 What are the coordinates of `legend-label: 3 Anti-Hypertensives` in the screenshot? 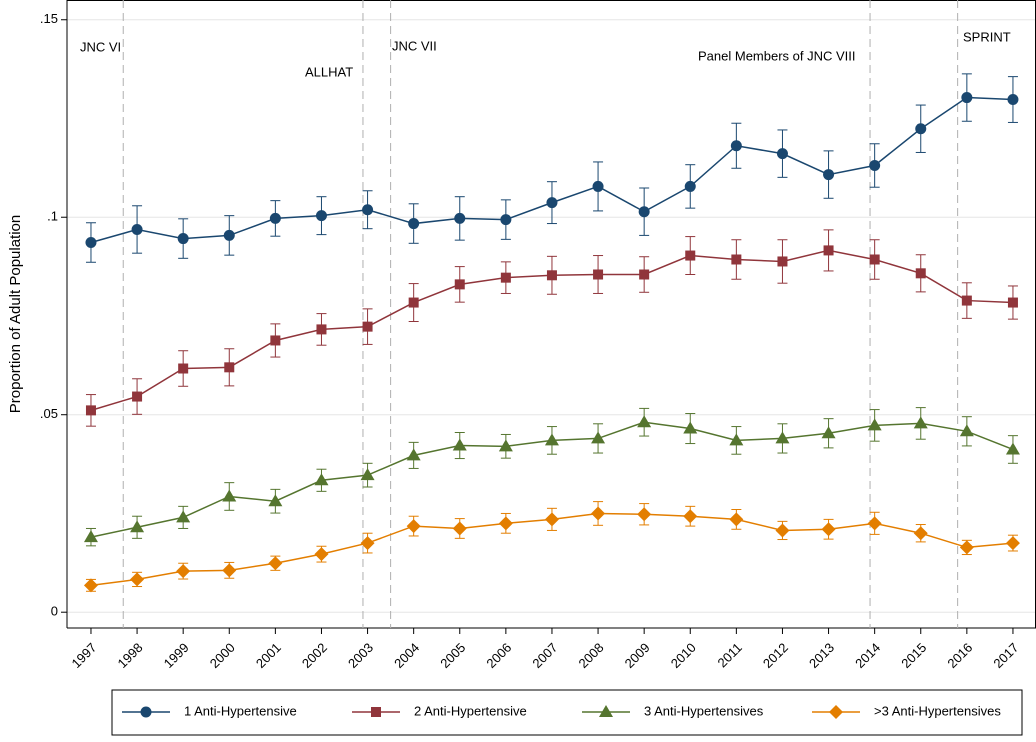 It's located at (704, 710).